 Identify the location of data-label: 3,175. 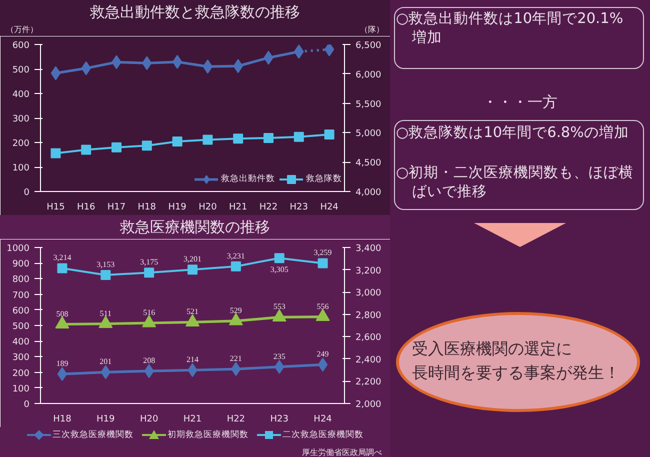
(149, 262).